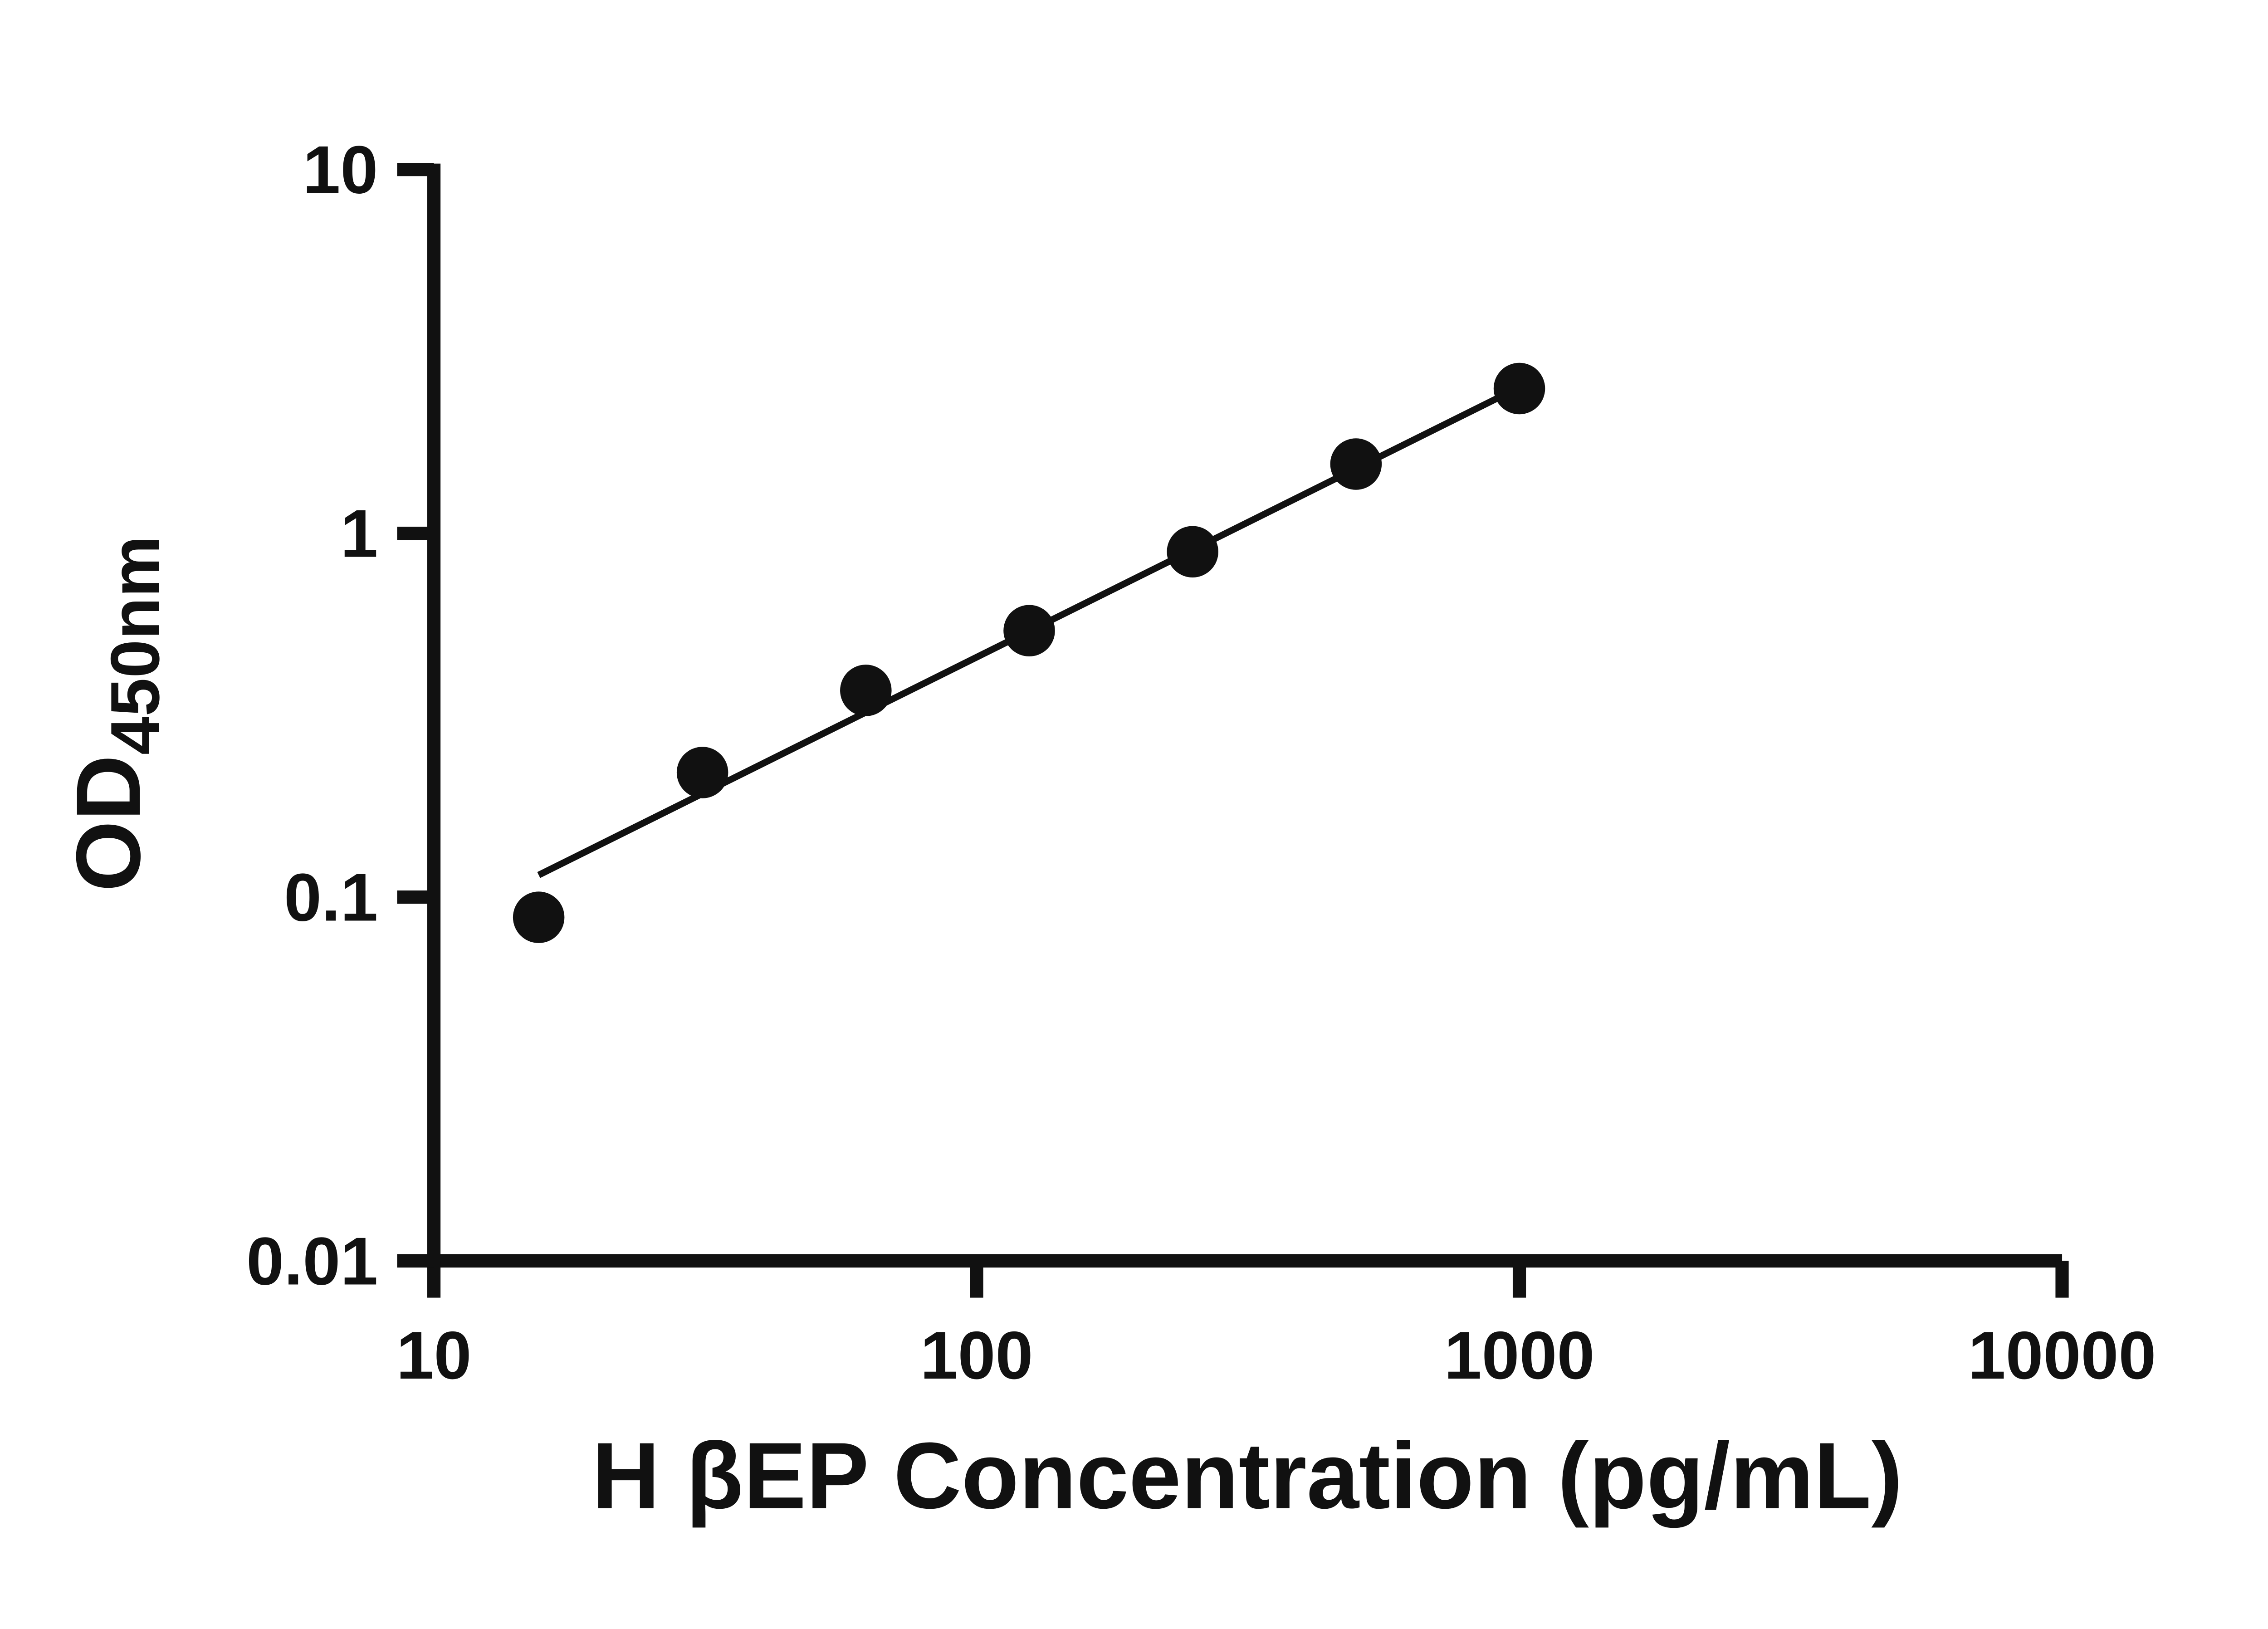 Image resolution: width=2268 pixels, height=1629 pixels. I want to click on y-axis-title-main: OD, so click(108, 823).